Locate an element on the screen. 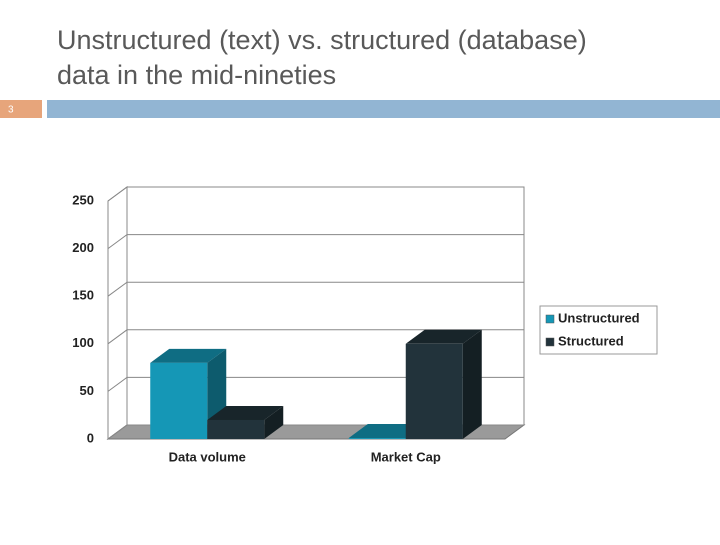 The height and width of the screenshot is (545, 720). y-tick-label: 0 is located at coordinates (90, 437).